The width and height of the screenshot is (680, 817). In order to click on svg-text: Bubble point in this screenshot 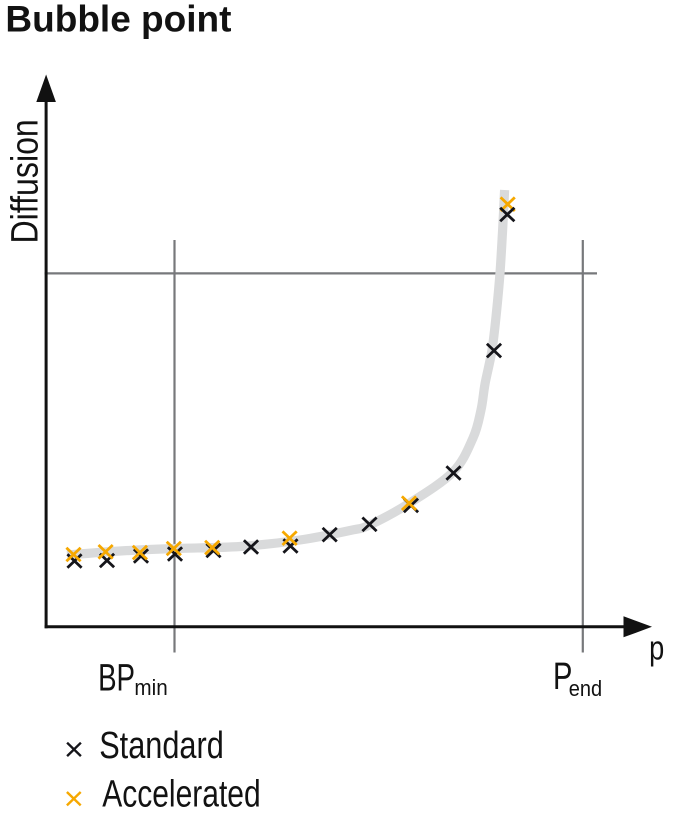, I will do `click(118, 19)`.